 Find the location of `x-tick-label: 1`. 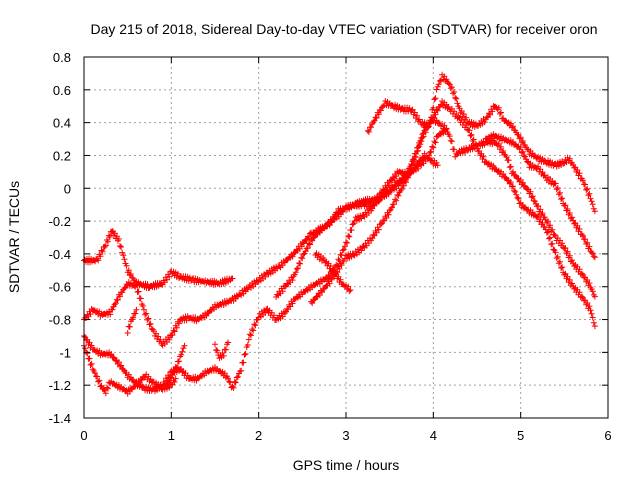

x-tick-label: 1 is located at coordinates (171, 435).